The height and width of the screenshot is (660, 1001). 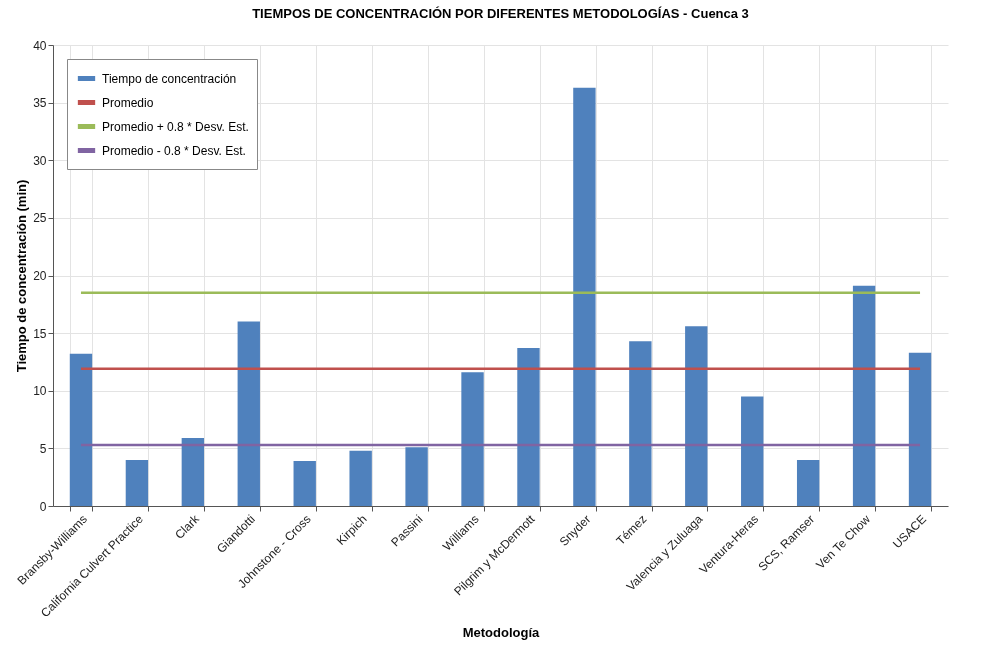 I want to click on y-tick-label: 35, so click(x=40, y=103).